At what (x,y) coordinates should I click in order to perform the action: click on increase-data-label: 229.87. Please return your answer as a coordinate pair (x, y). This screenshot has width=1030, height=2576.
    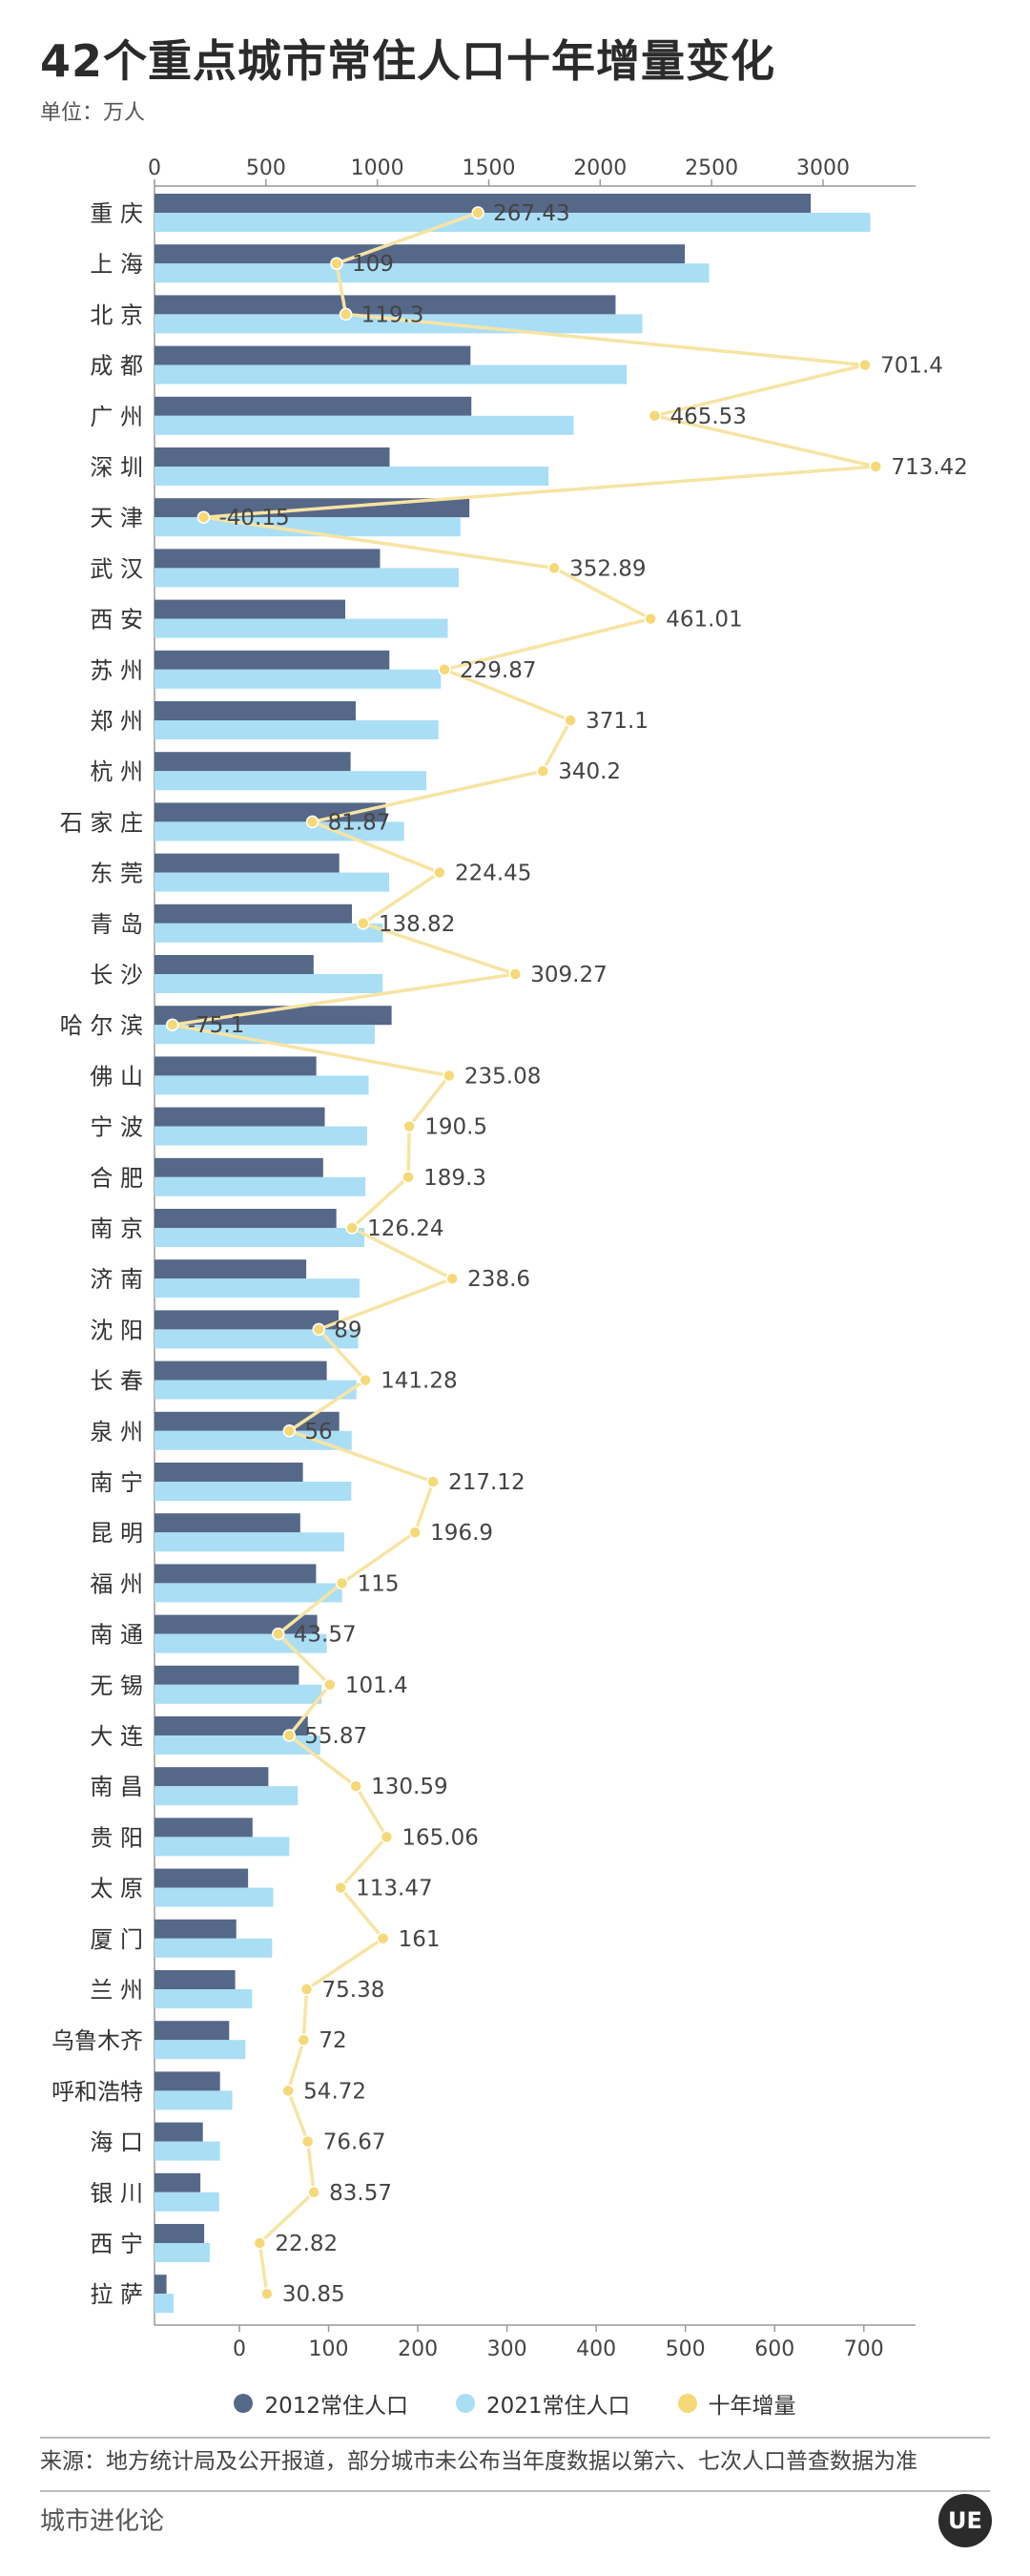
    Looking at the image, I should click on (498, 670).